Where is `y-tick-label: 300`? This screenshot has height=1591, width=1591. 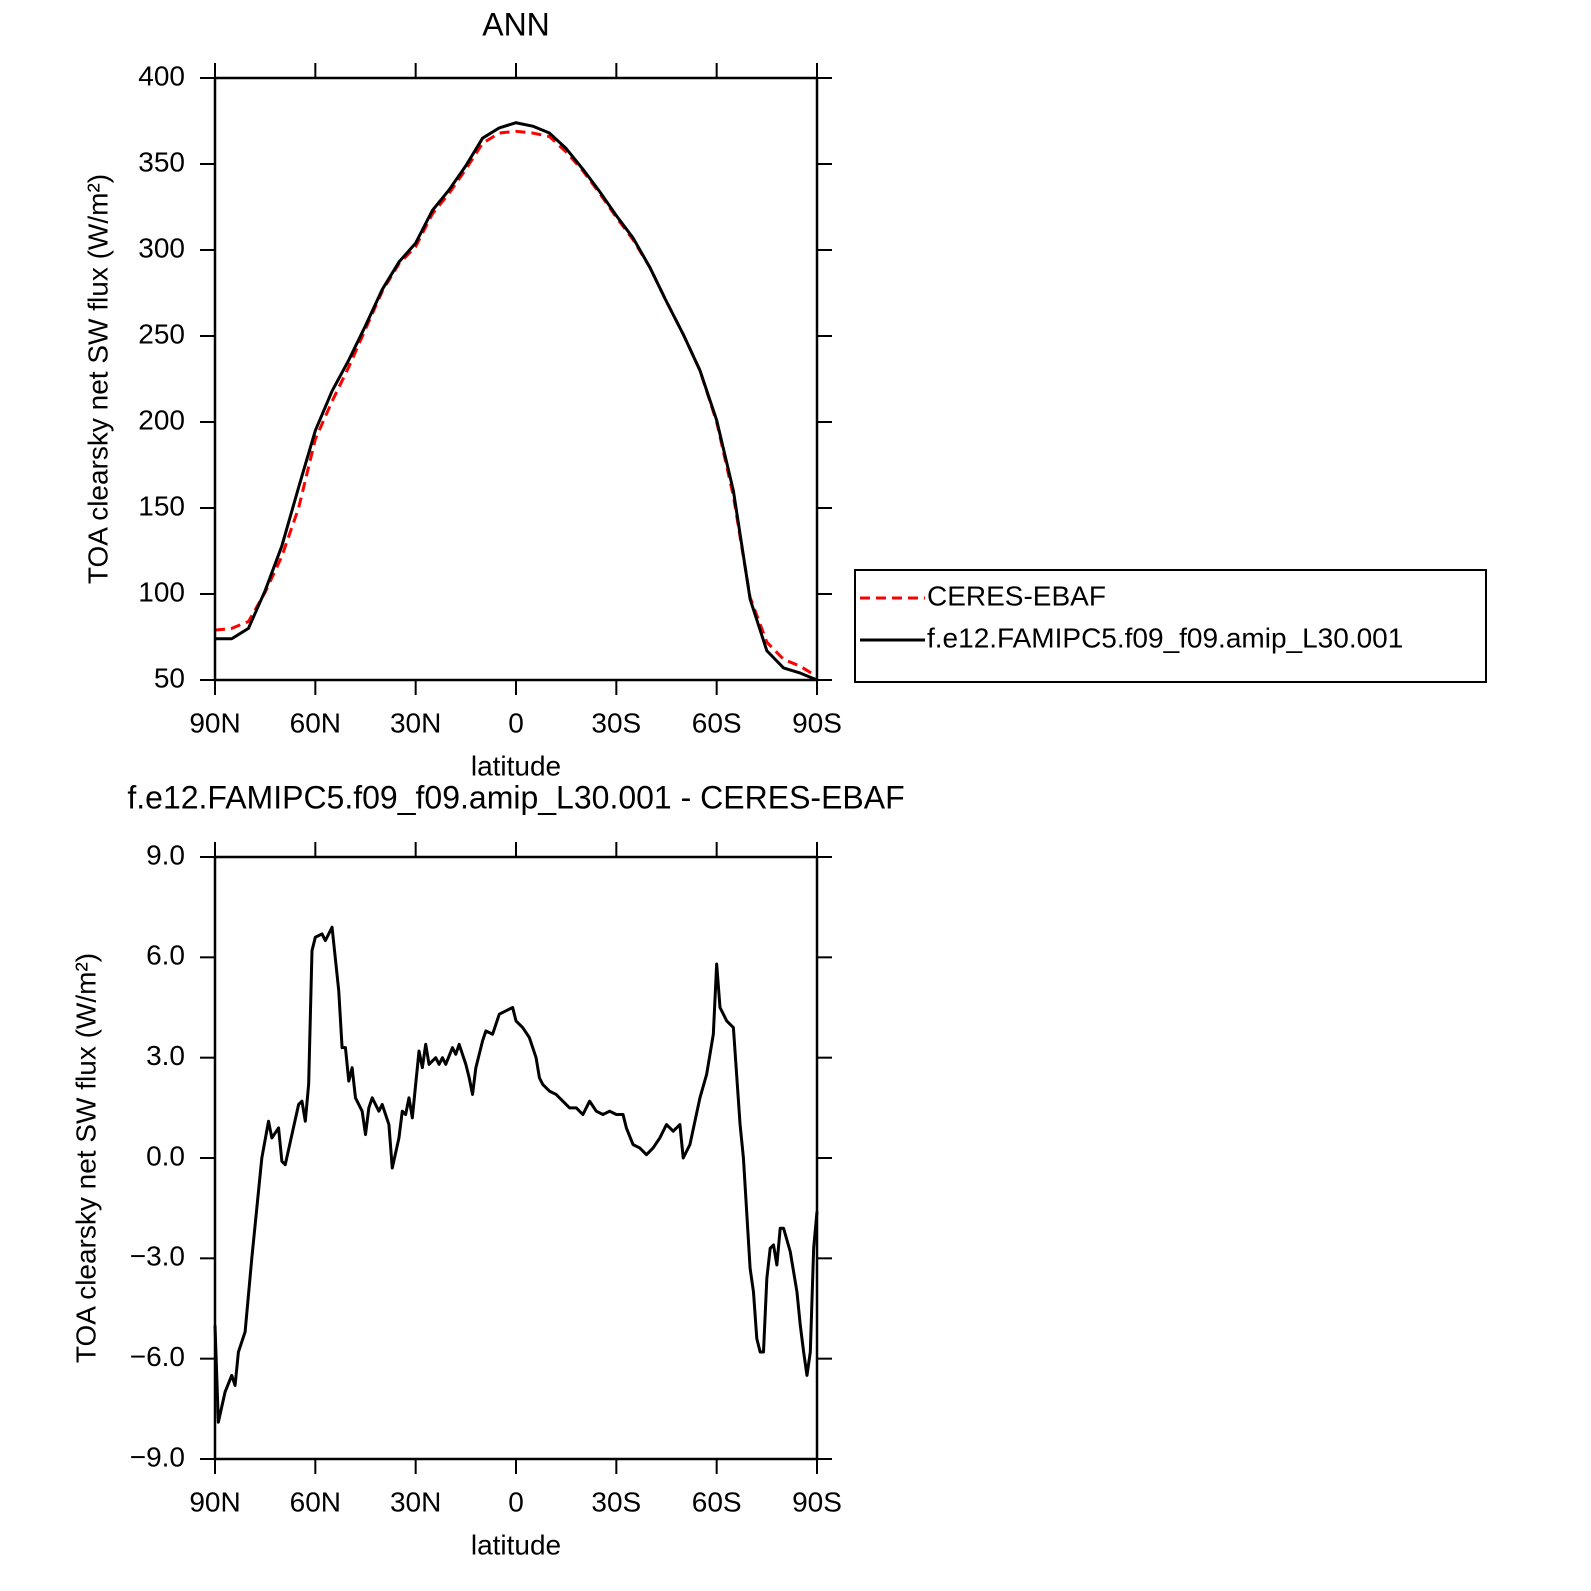
y-tick-label: 300 is located at coordinates (161, 247).